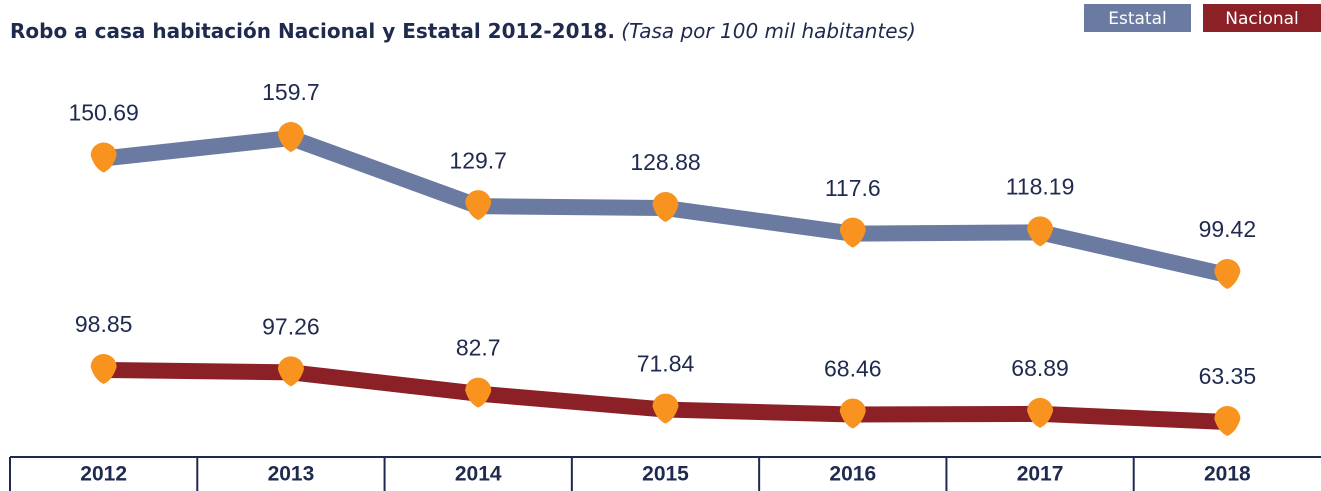 This screenshot has height=491, width=1321. I want to click on x-tick-label: 2014, so click(478, 474).